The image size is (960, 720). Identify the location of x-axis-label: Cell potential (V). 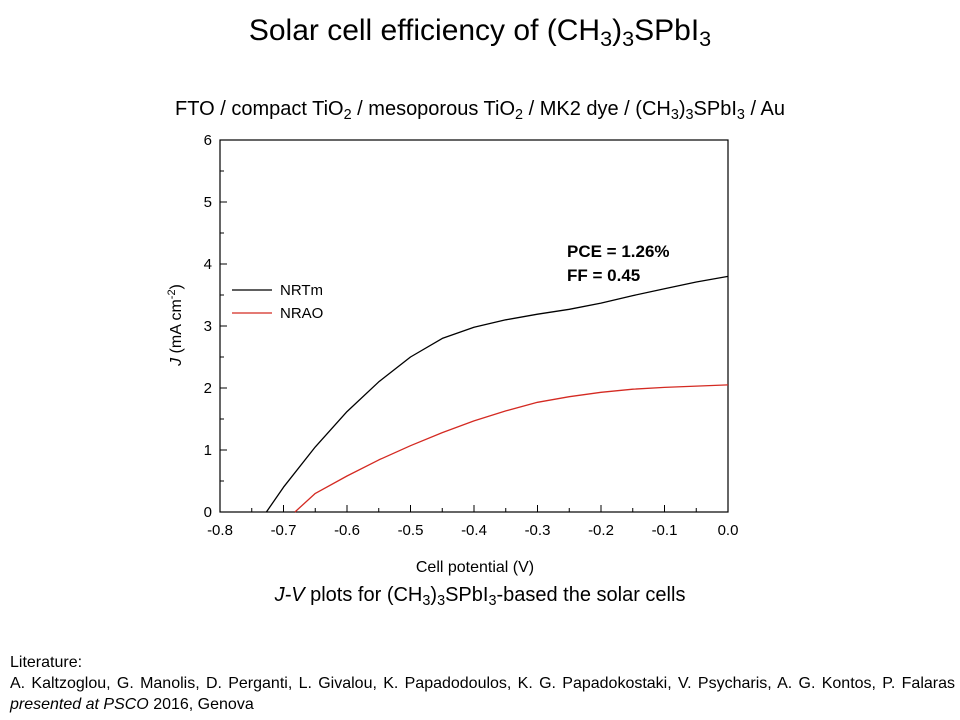
(475, 567).